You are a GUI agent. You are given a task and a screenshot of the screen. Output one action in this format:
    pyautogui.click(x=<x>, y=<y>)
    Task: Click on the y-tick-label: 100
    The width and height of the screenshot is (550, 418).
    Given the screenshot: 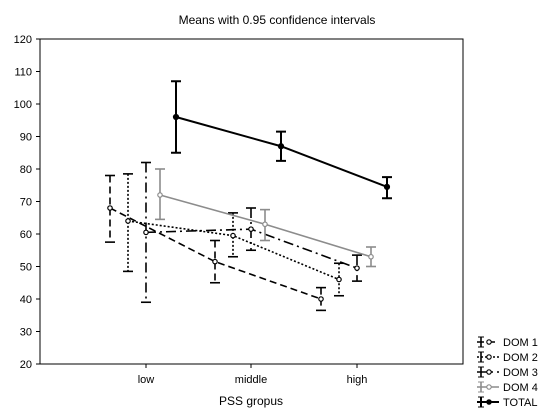 What is the action you would take?
    pyautogui.click(x=23, y=105)
    